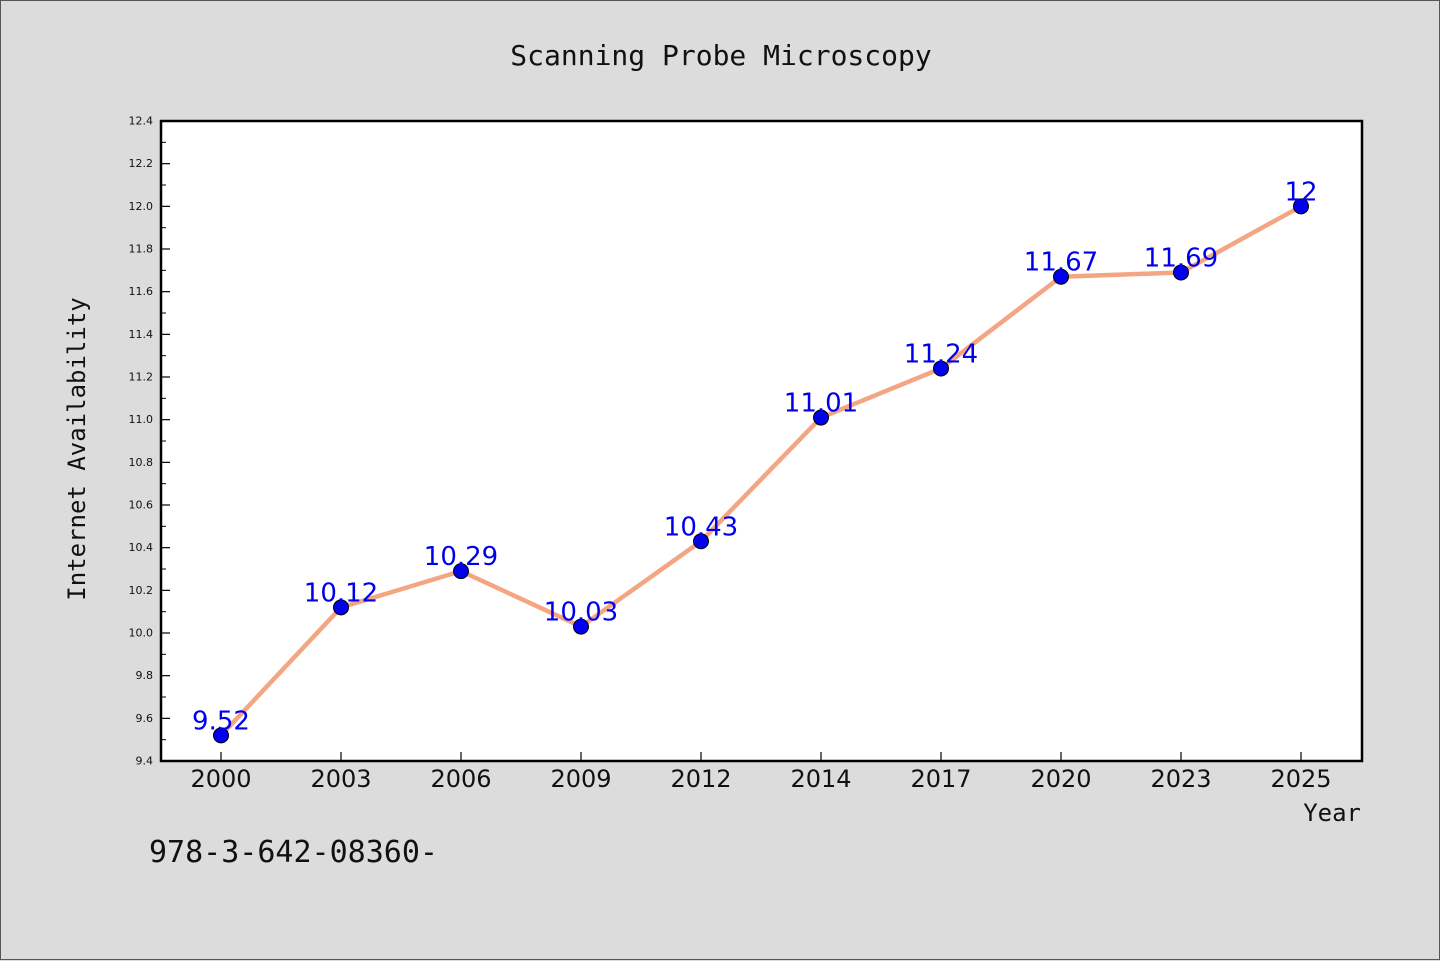 This screenshot has width=1440, height=961. I want to click on x-axis: 2000 2003 2006 2009 2012 2014 2017 2020 2023 2025, so click(761, 772).